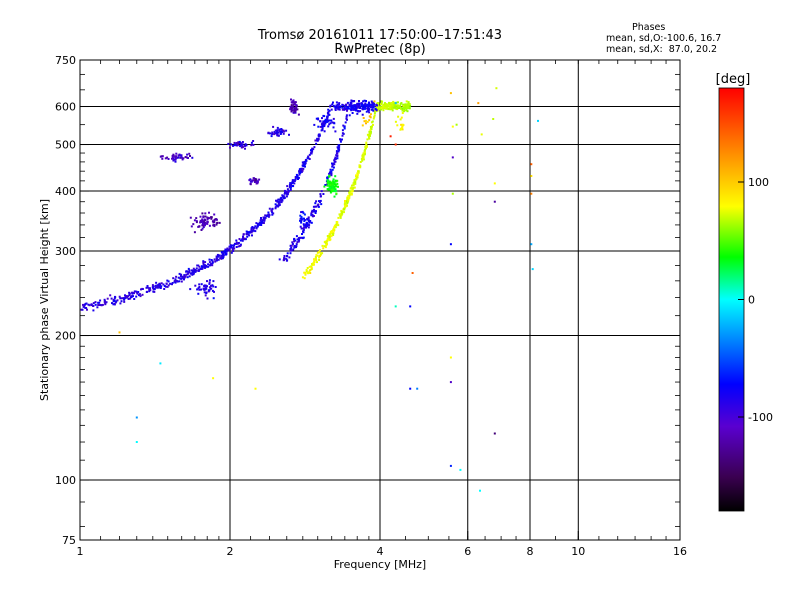 The width and height of the screenshot is (800, 600). Describe the element at coordinates (380, 551) in the screenshot. I see `x-tick-label: 4` at that location.